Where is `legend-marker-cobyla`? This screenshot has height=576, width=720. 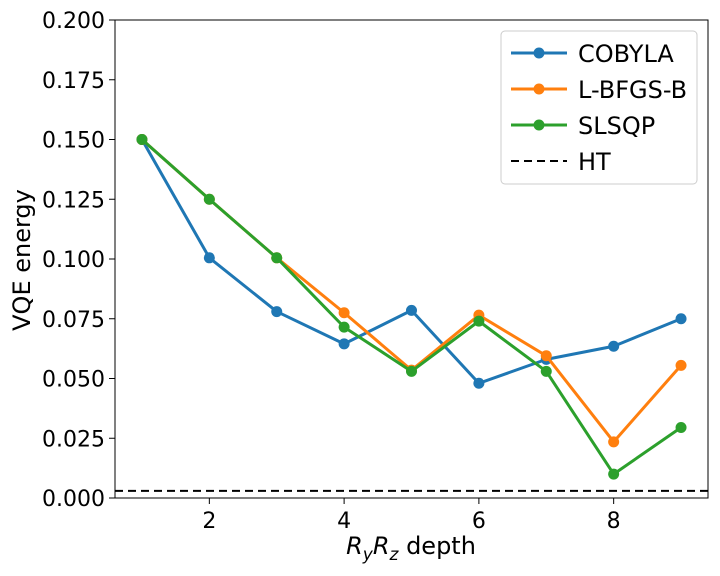 legend-marker-cobyla is located at coordinates (539, 53).